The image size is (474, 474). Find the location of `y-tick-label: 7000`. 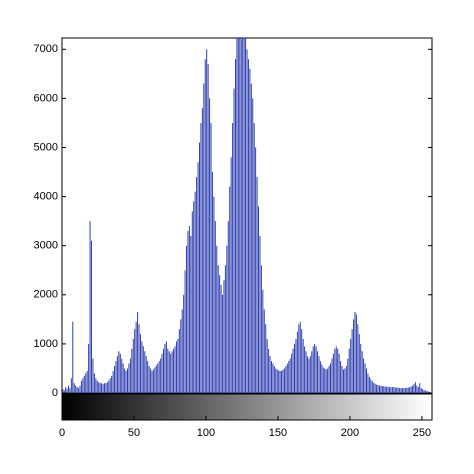

y-tick-label: 7000 is located at coordinates (46, 49).